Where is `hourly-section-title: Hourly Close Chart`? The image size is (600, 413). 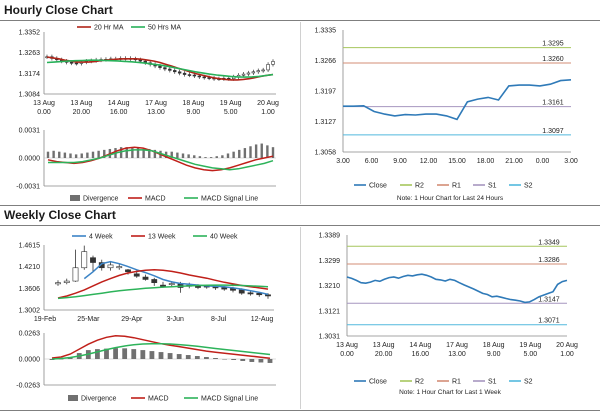 hourly-section-title: Hourly Close Chart is located at coordinates (58, 10).